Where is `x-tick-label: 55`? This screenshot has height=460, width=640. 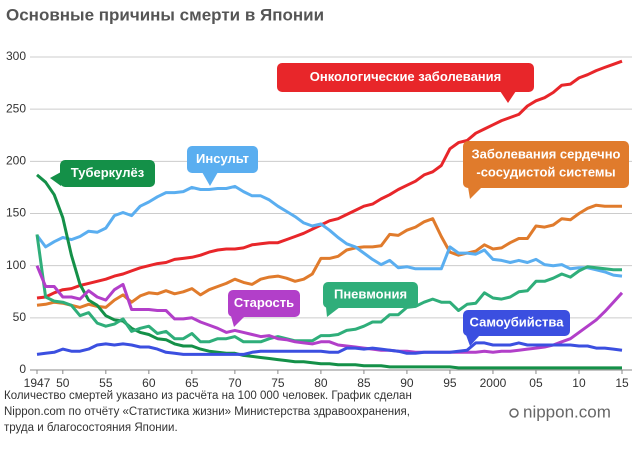
x-tick-label: 55 is located at coordinates (106, 383).